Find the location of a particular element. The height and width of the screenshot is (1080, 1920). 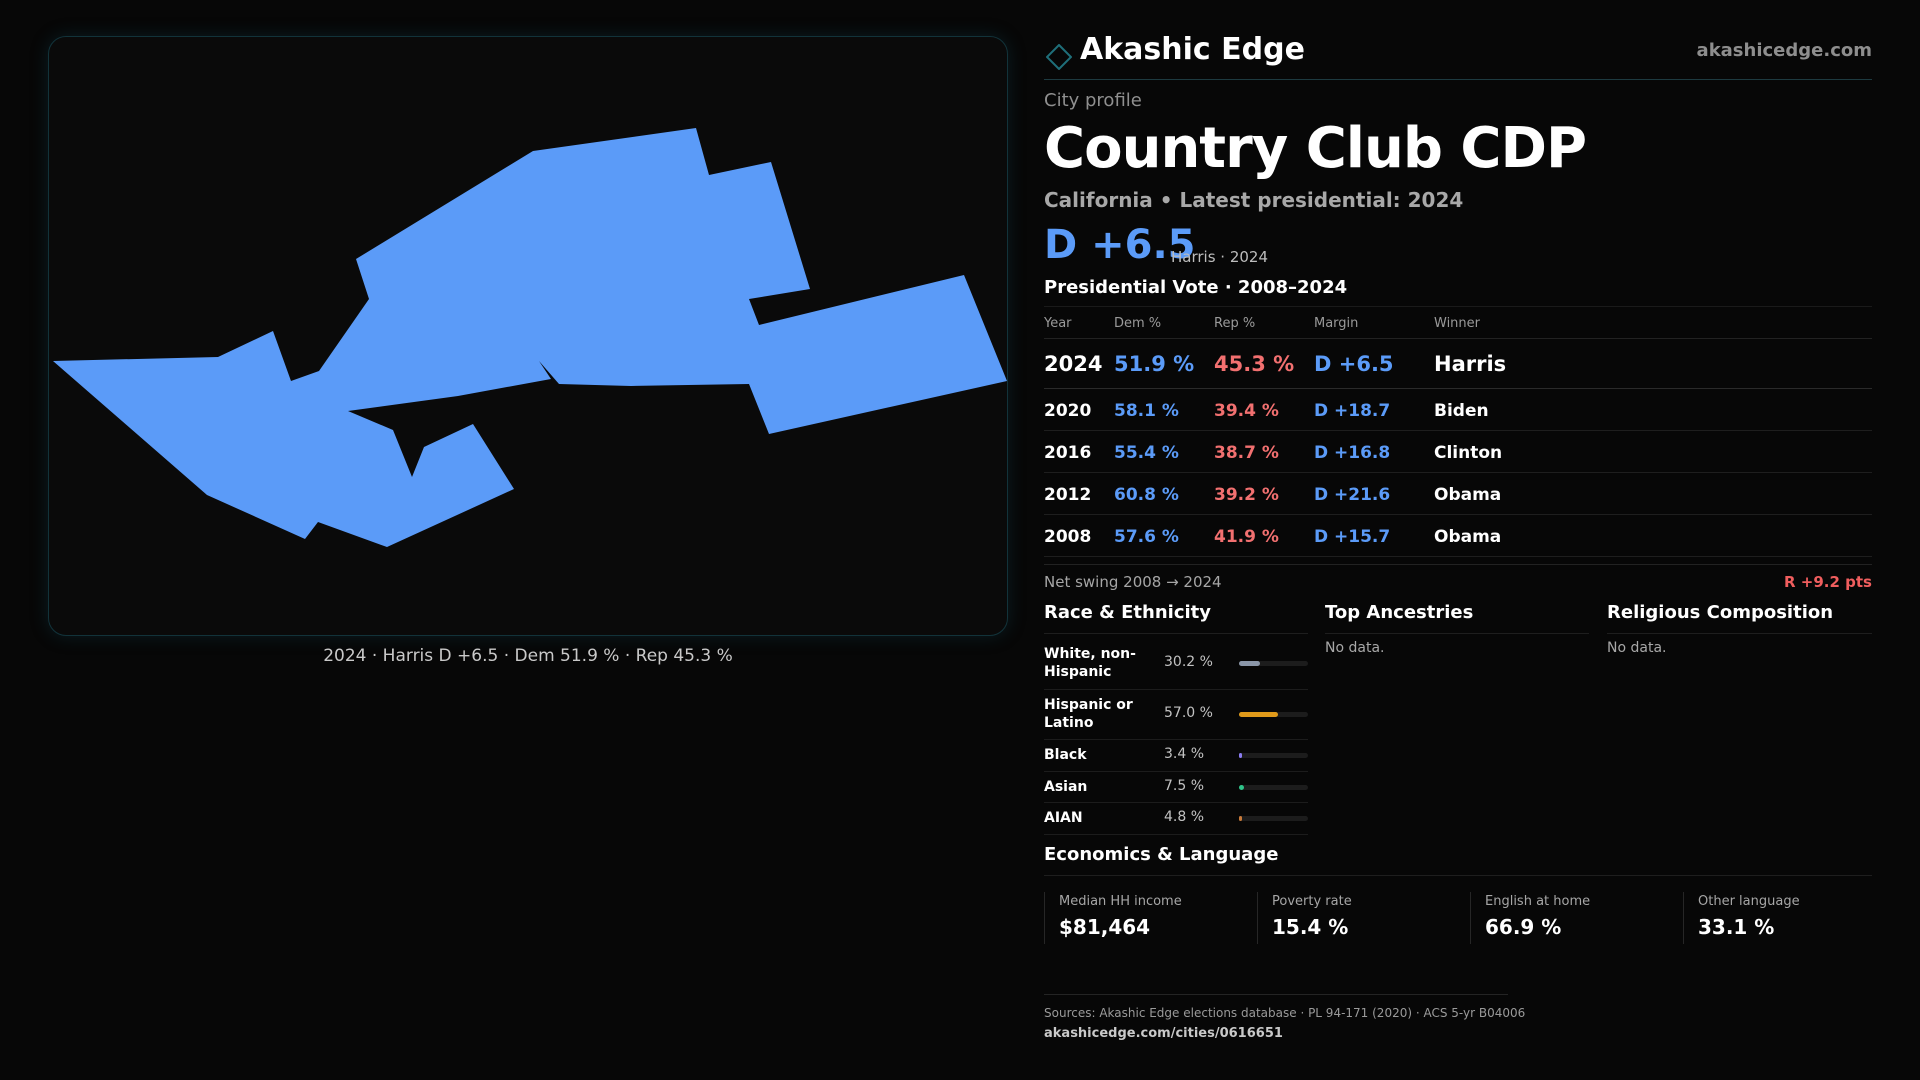

net-swing-row: Net swing 2008 → 2024 R +9.2 pts is located at coordinates (1458, 582).